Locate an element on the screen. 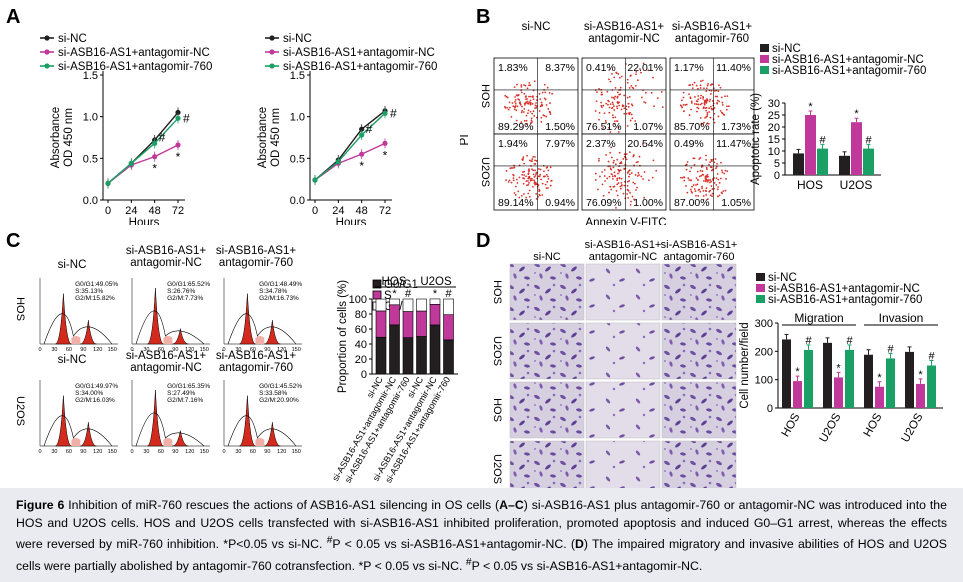 Image resolution: width=963 pixels, height=582 pixels. series-line is located at coordinates (350, 146).